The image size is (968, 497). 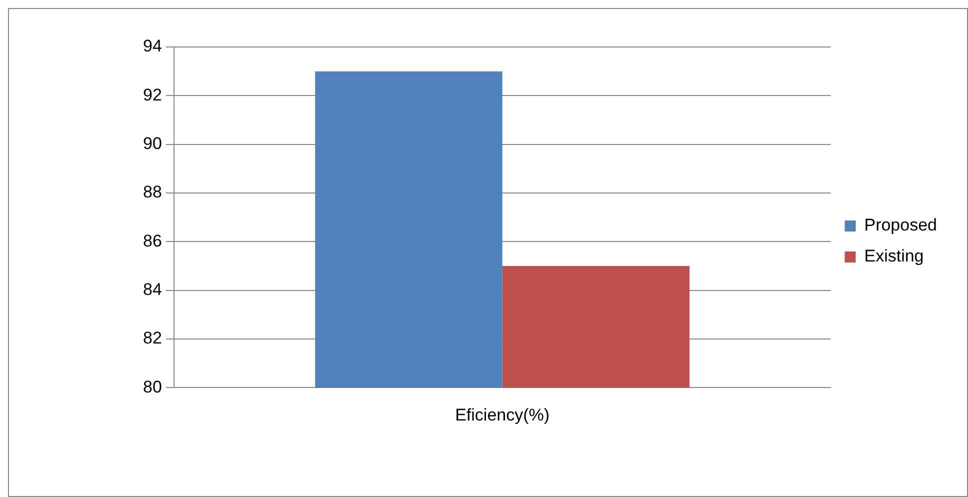 What do you see at coordinates (152, 143) in the screenshot?
I see `y-tick-label: 90` at bounding box center [152, 143].